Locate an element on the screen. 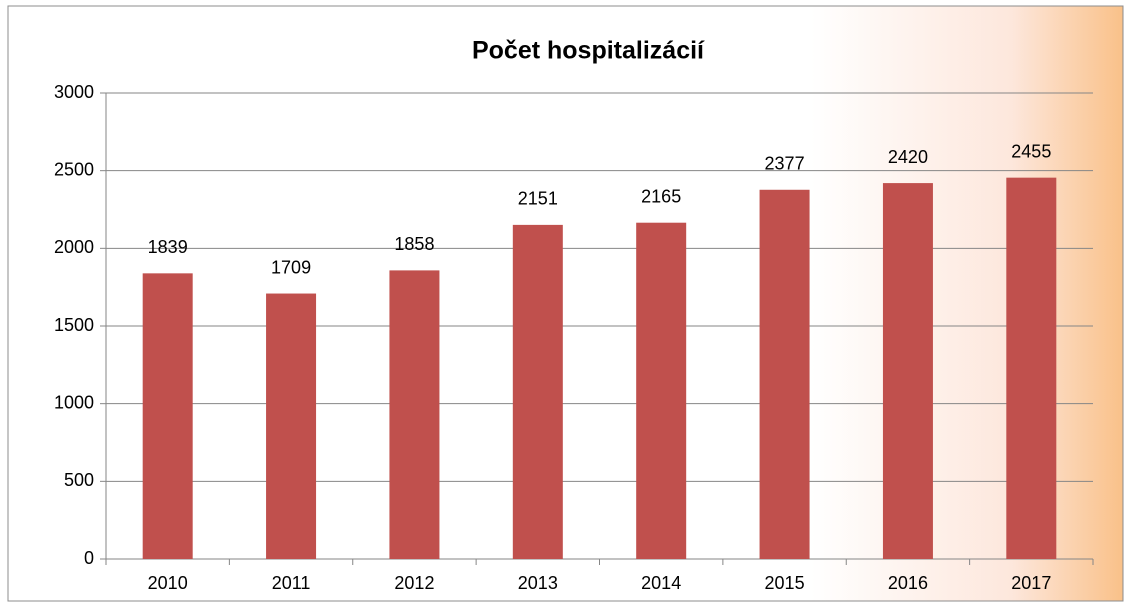 Image resolution: width=1131 pixels, height=607 pixels. data-label: 2455 is located at coordinates (1031, 151).